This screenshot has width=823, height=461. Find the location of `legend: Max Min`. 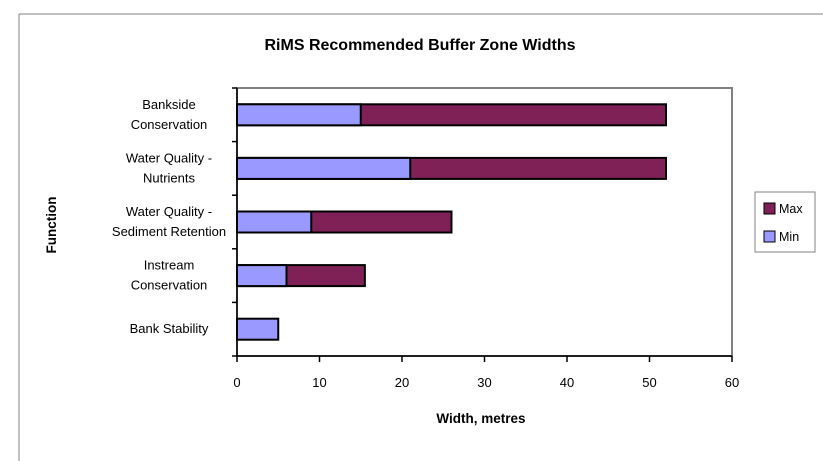

legend: Max Min is located at coordinates (785, 222).